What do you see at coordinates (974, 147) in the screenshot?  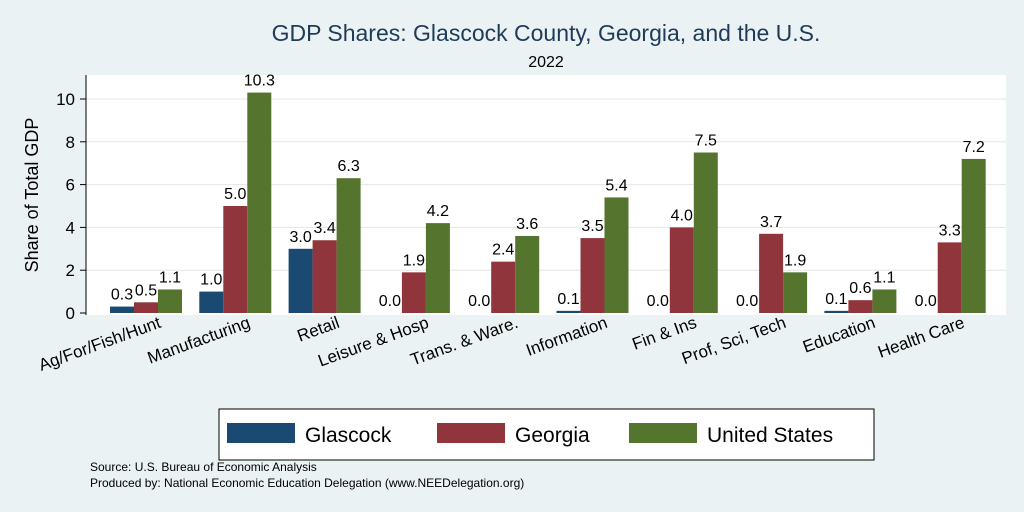 I see `value-label: 7.2` at bounding box center [974, 147].